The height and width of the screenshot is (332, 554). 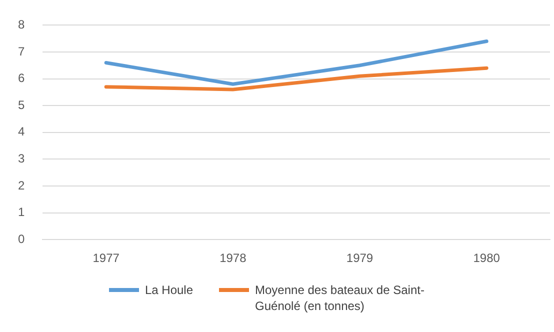 I want to click on y-tick-label: 5, so click(x=21, y=105).